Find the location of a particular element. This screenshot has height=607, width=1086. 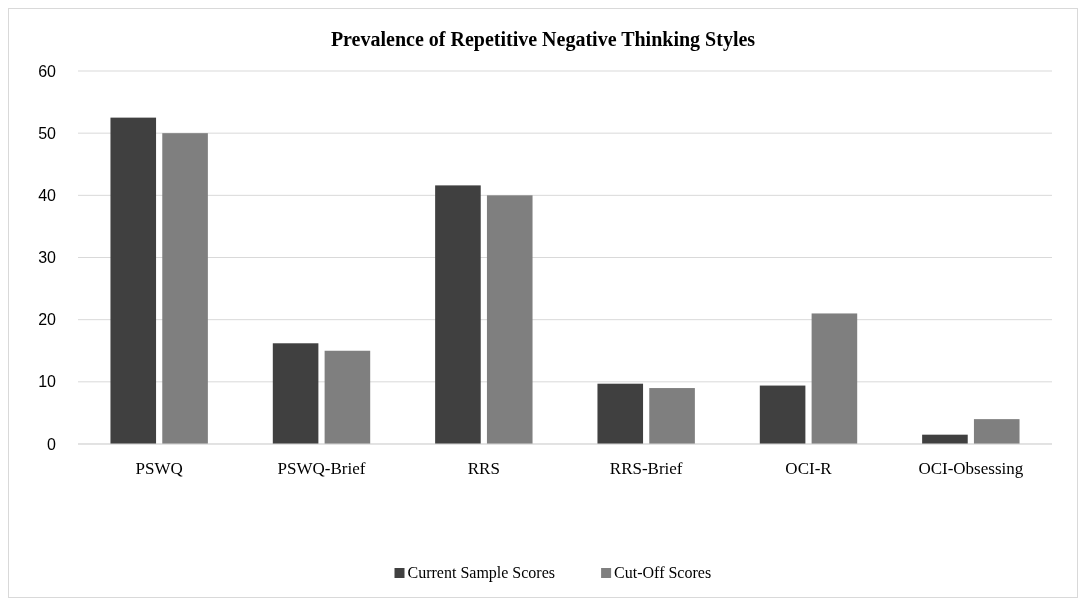

x-tick-label: RRS is located at coordinates (483, 468).